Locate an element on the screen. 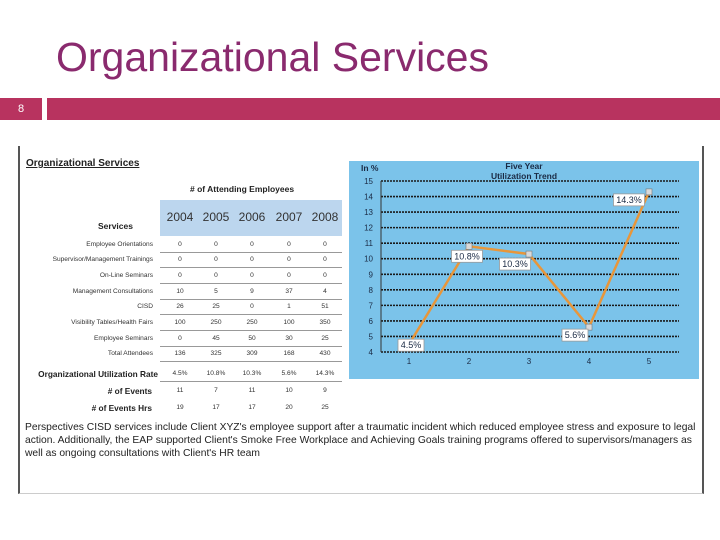 The height and width of the screenshot is (540, 720). service-row-label: Employee Orientations is located at coordinates (119, 244).